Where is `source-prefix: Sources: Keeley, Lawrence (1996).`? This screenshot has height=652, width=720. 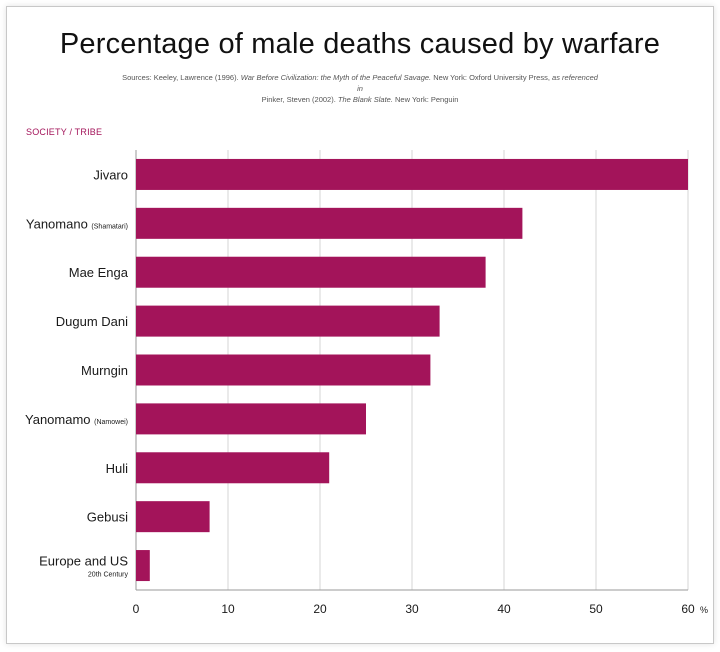
source-prefix: Sources: Keeley, Lawrence (1996). is located at coordinates (180, 77).